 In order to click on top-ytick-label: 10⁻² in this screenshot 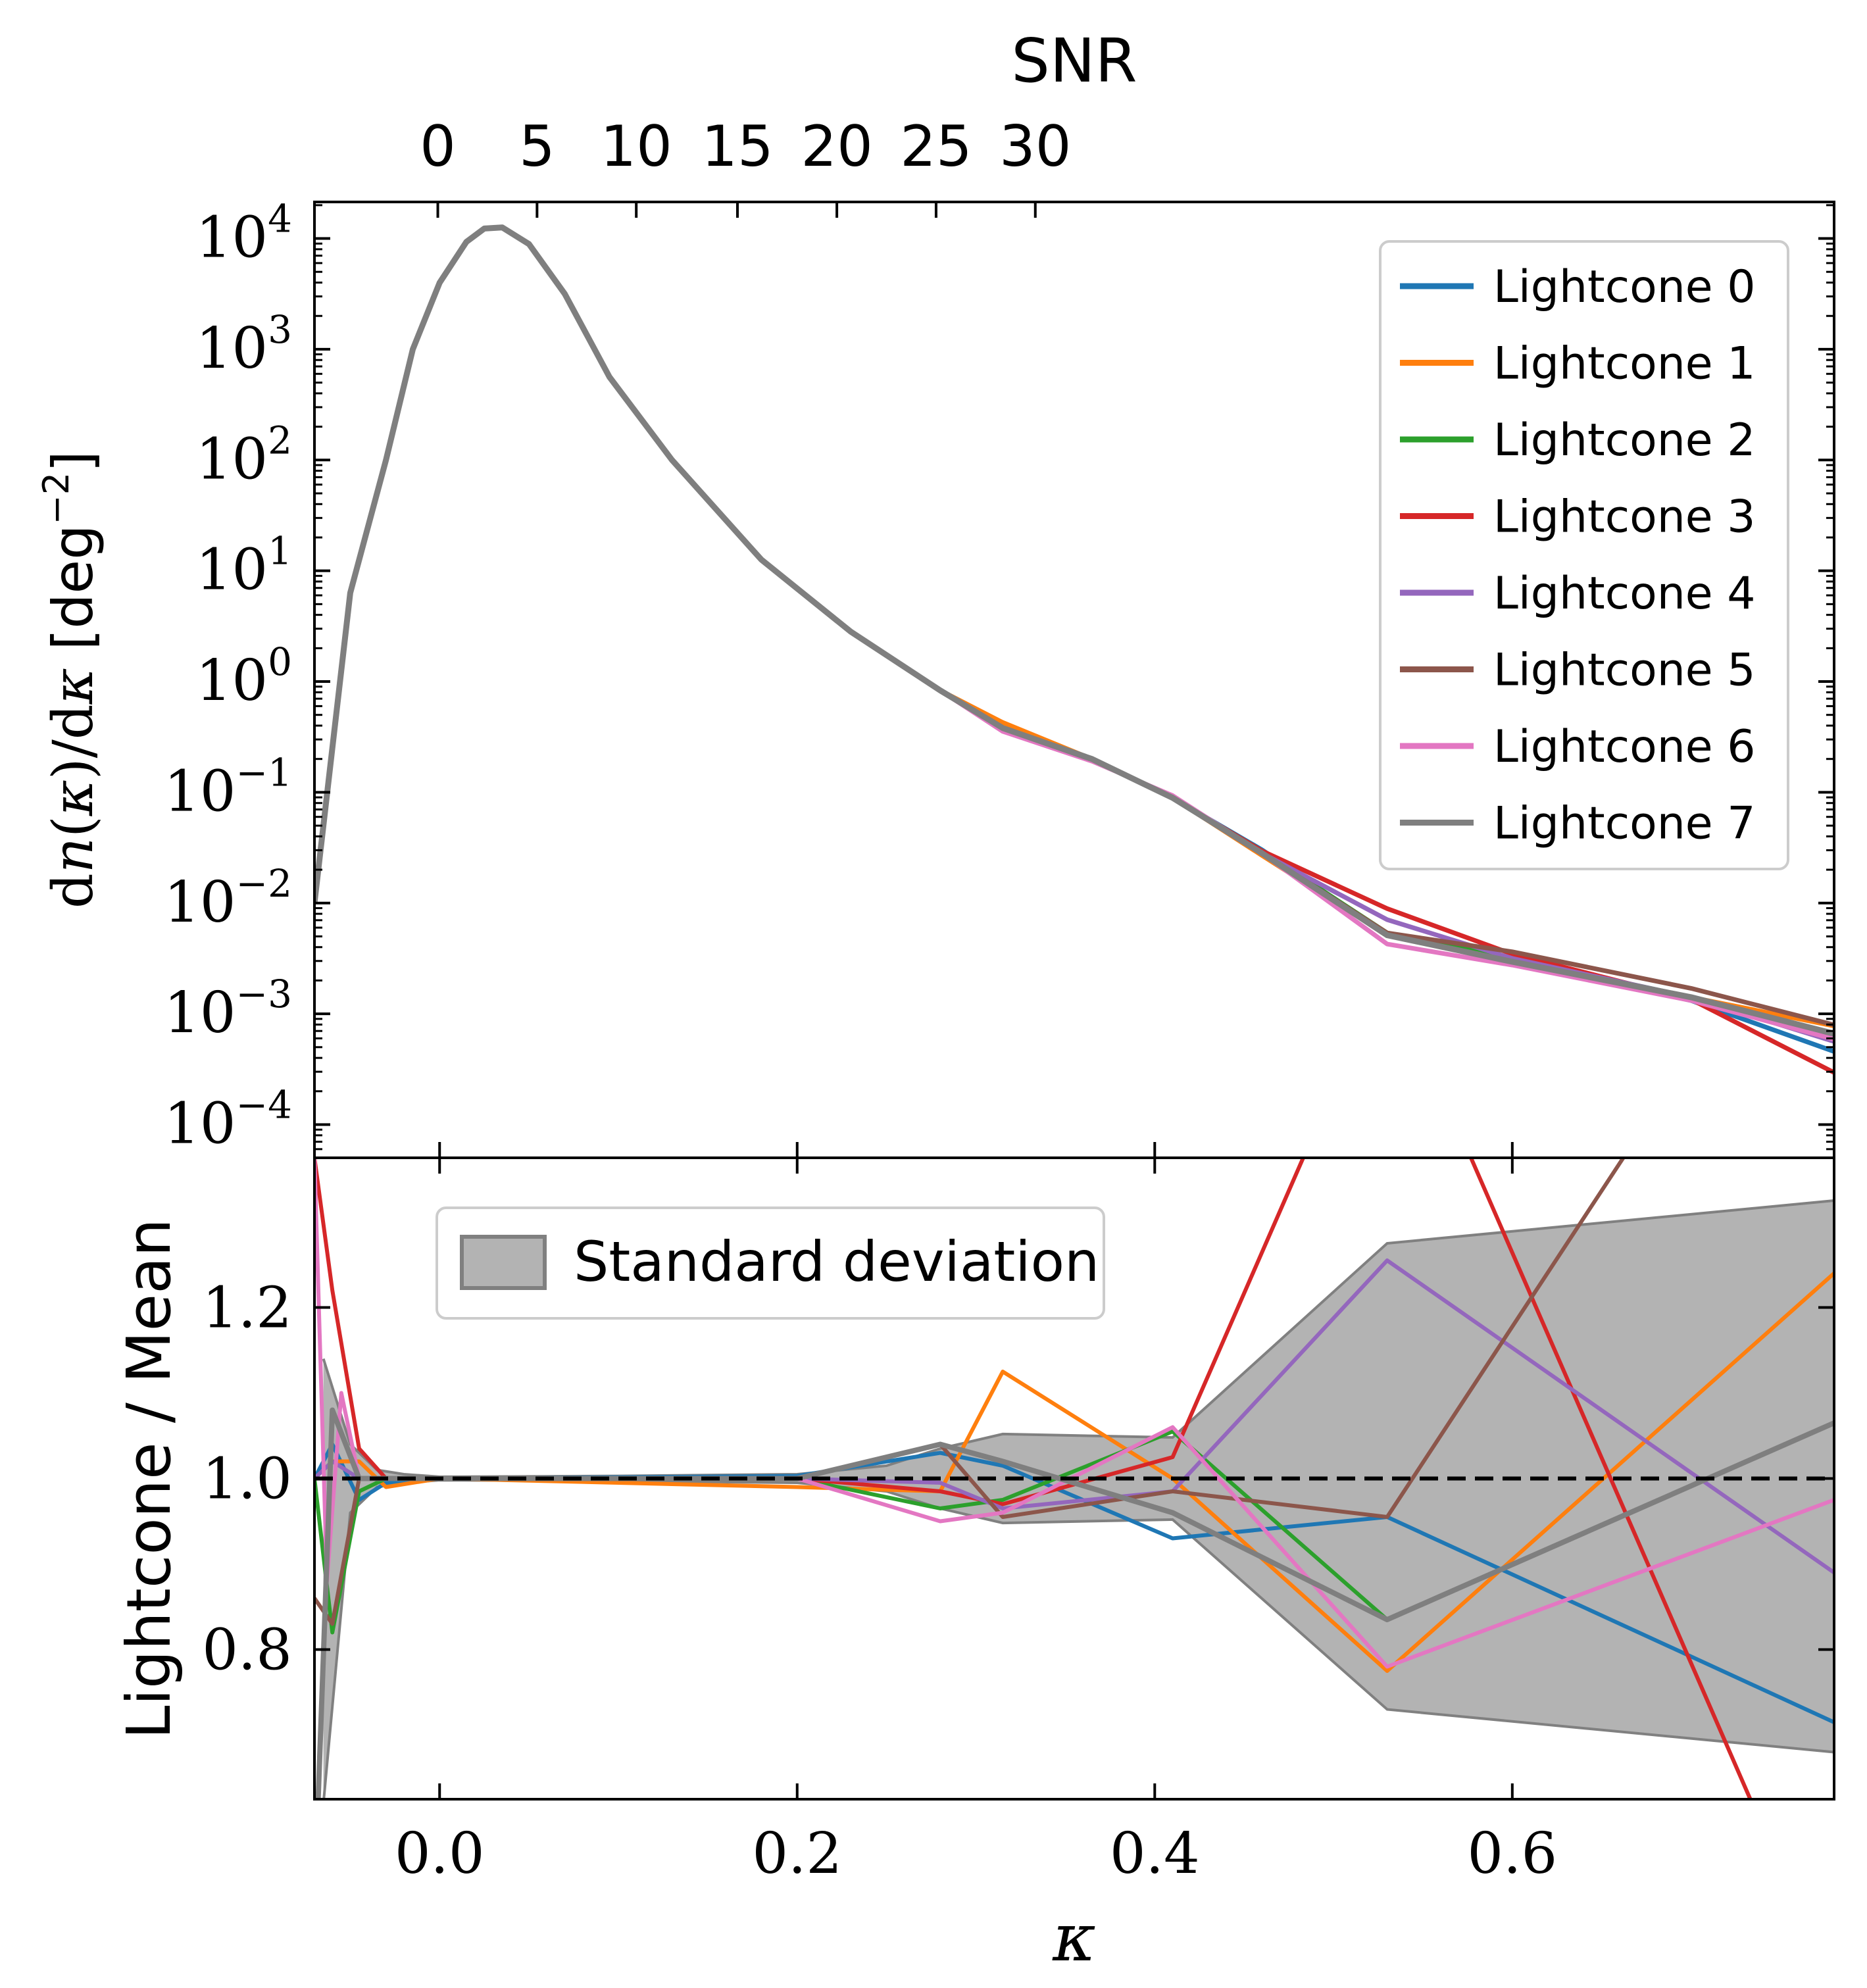, I will do `click(228, 898)`.